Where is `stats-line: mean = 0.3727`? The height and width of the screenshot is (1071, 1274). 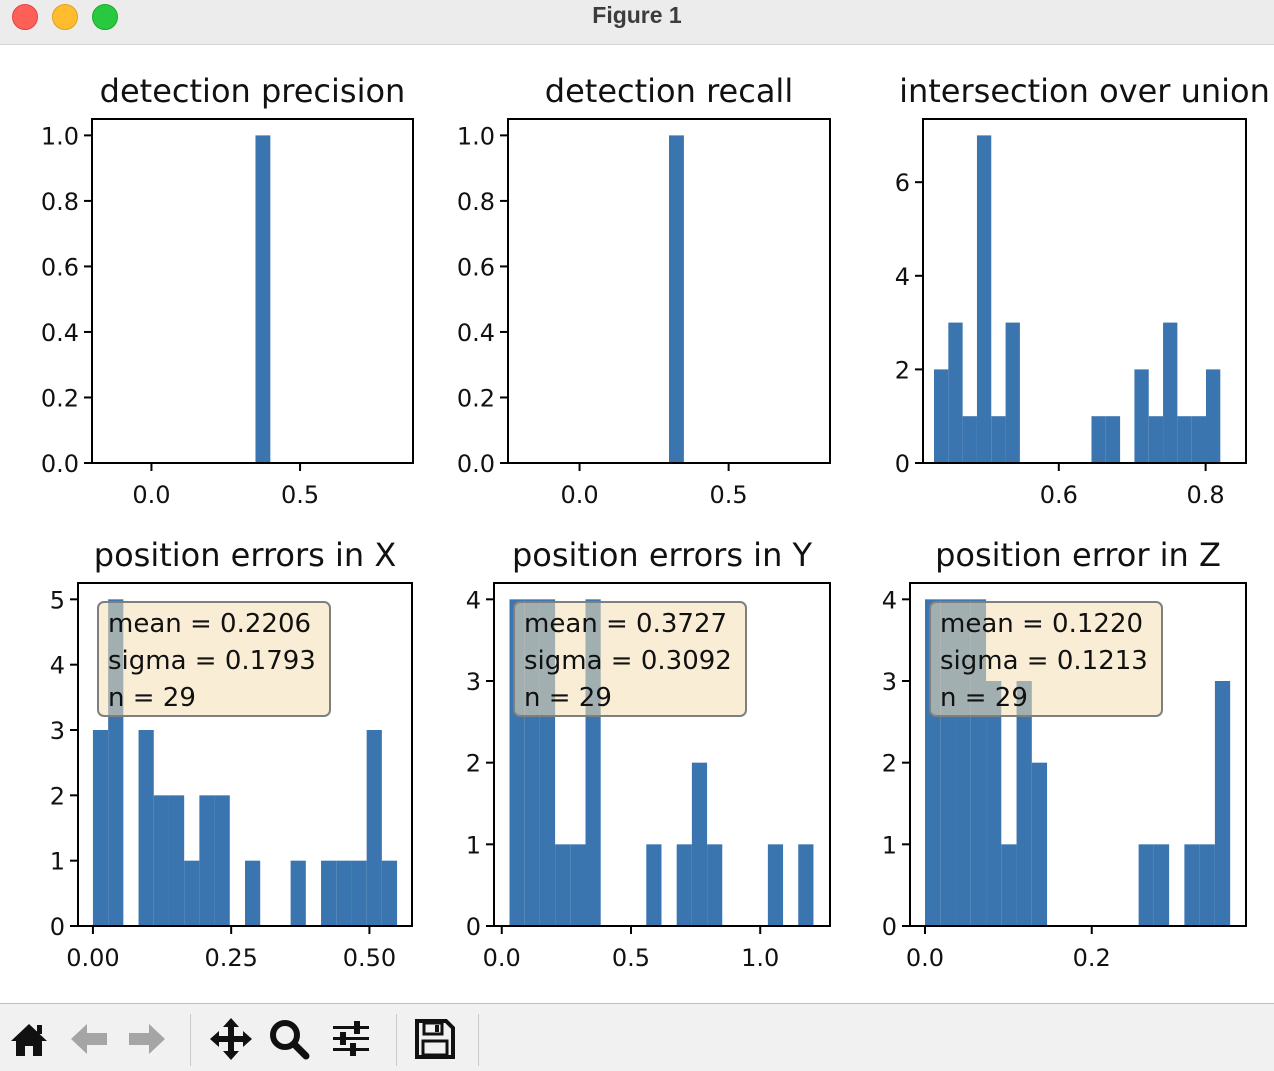 stats-line: mean = 0.3727 is located at coordinates (625, 624).